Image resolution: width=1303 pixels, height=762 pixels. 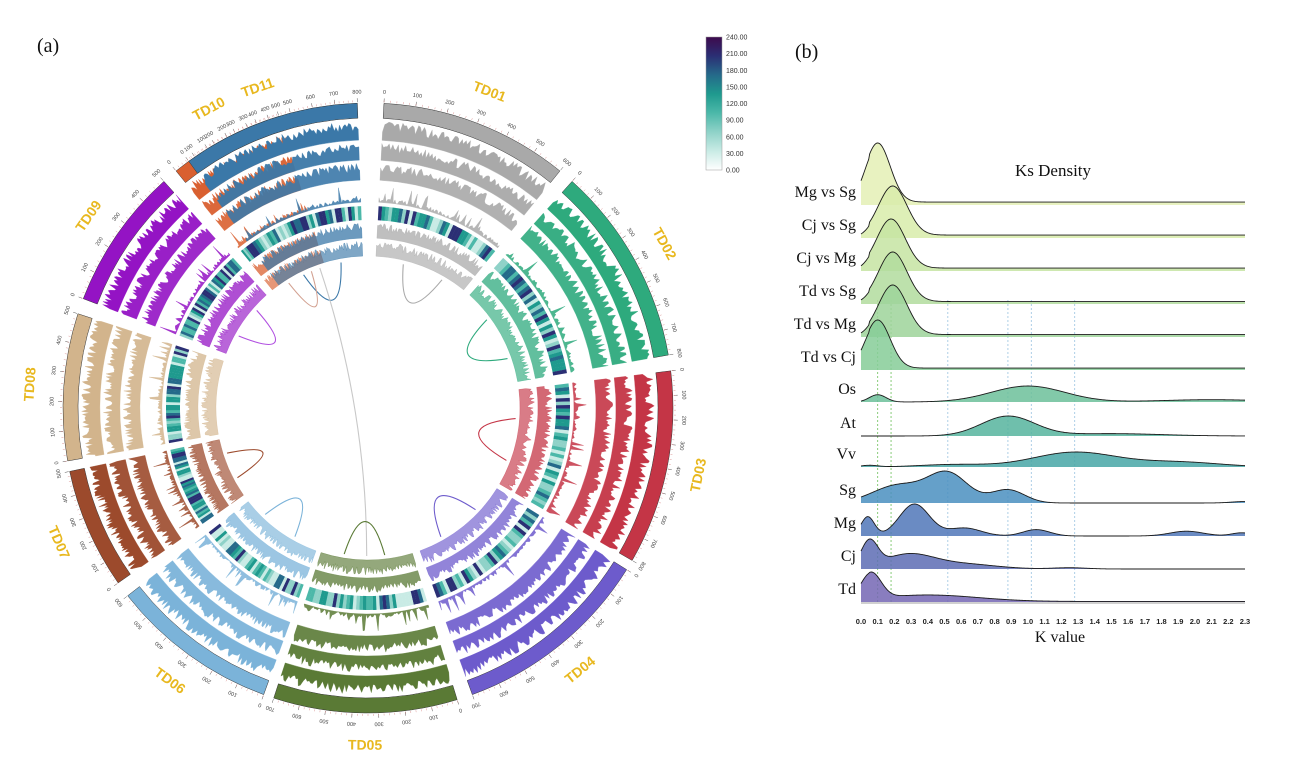 I want to click on ridge-cj-vs-mg: Cj vs Mg, so click(x=1020, y=244).